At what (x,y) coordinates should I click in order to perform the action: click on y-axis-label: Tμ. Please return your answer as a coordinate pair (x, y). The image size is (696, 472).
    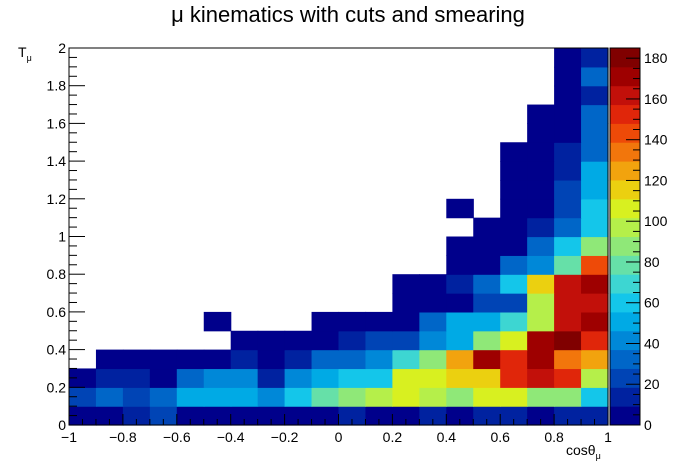
    Looking at the image, I should click on (25, 53).